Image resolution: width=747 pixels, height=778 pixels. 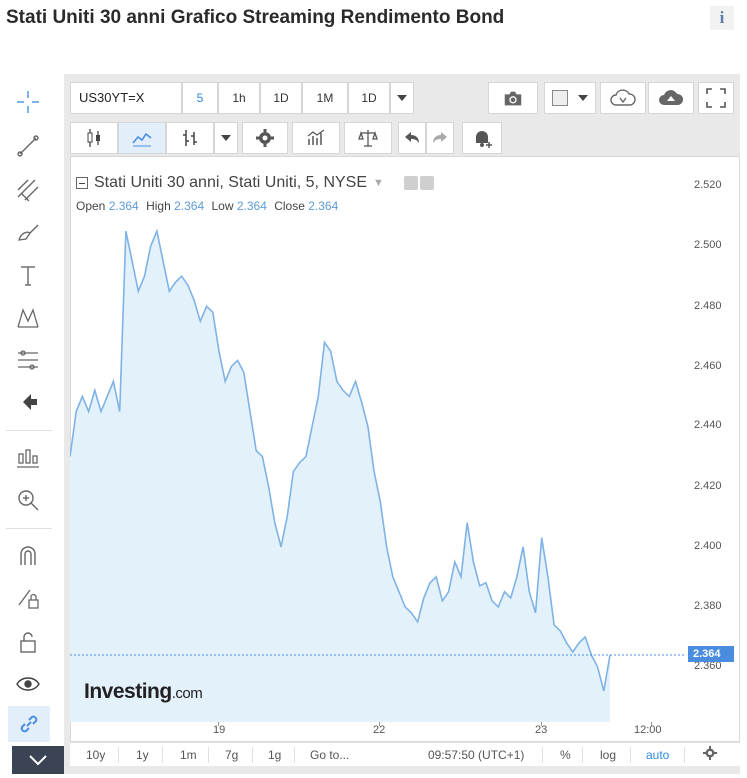 What do you see at coordinates (565, 755) in the screenshot?
I see `percent-toggle: %` at bounding box center [565, 755].